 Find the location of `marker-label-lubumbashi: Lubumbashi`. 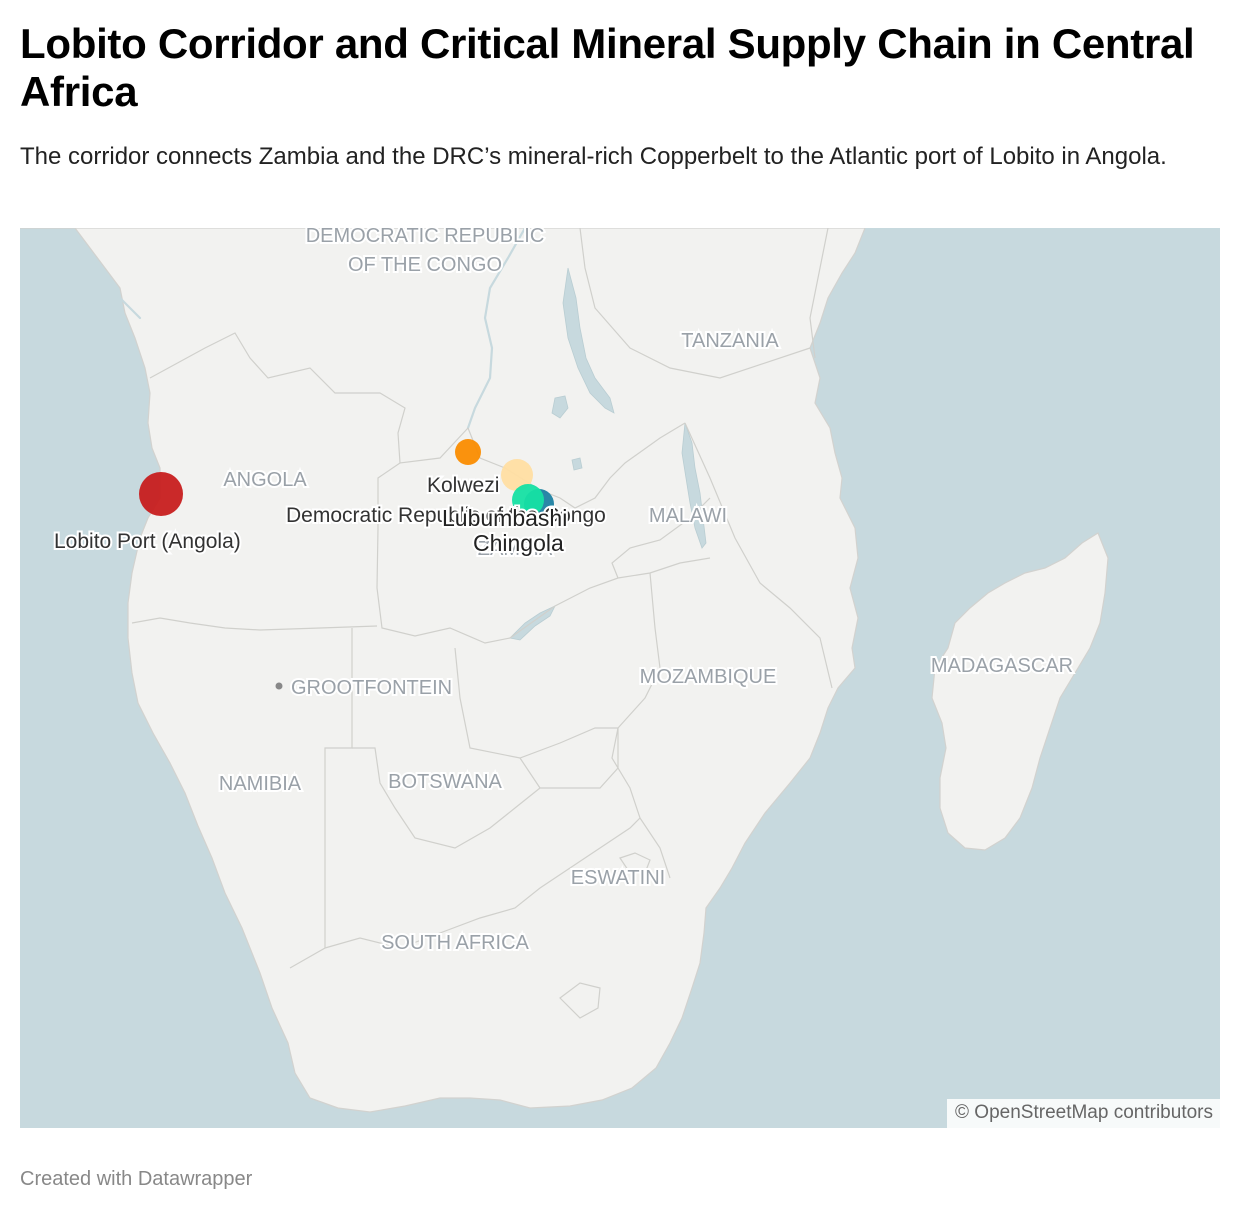

marker-label-lubumbashi: Lubumbashi is located at coordinates (504, 518).